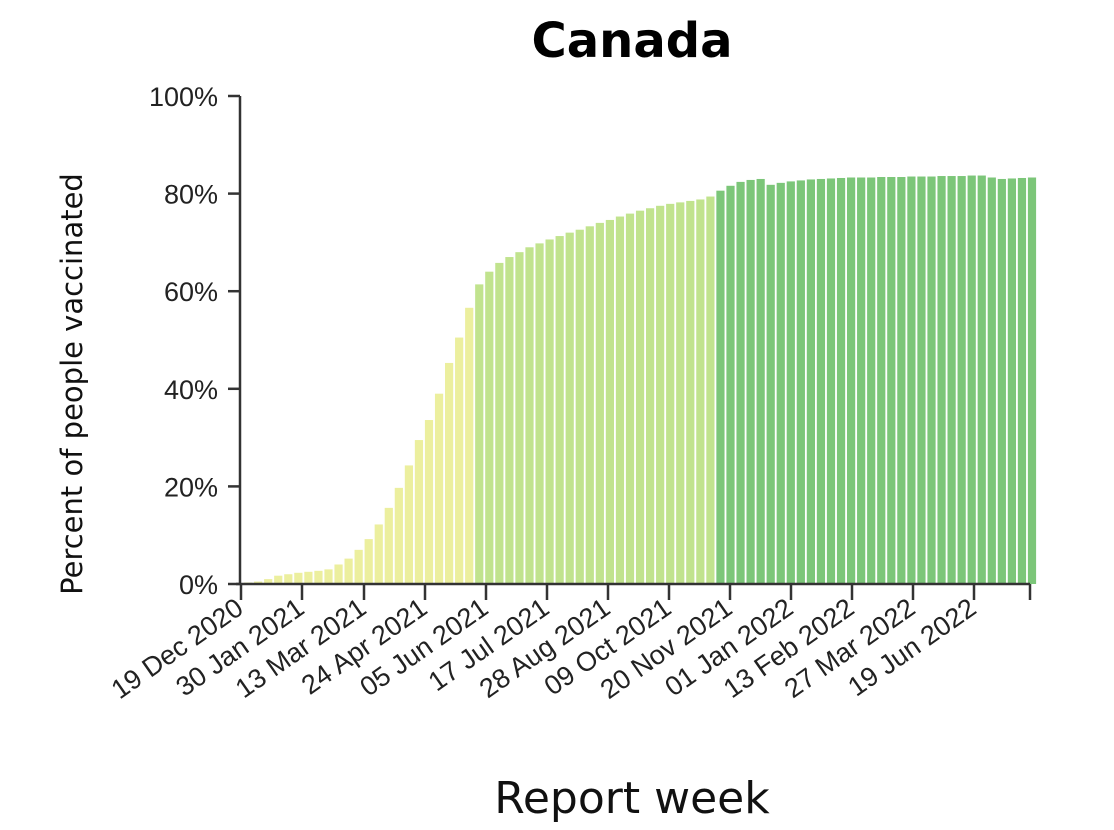 The width and height of the screenshot is (1114, 830). Describe the element at coordinates (198, 585) in the screenshot. I see `y-tick-label: 0%` at that location.